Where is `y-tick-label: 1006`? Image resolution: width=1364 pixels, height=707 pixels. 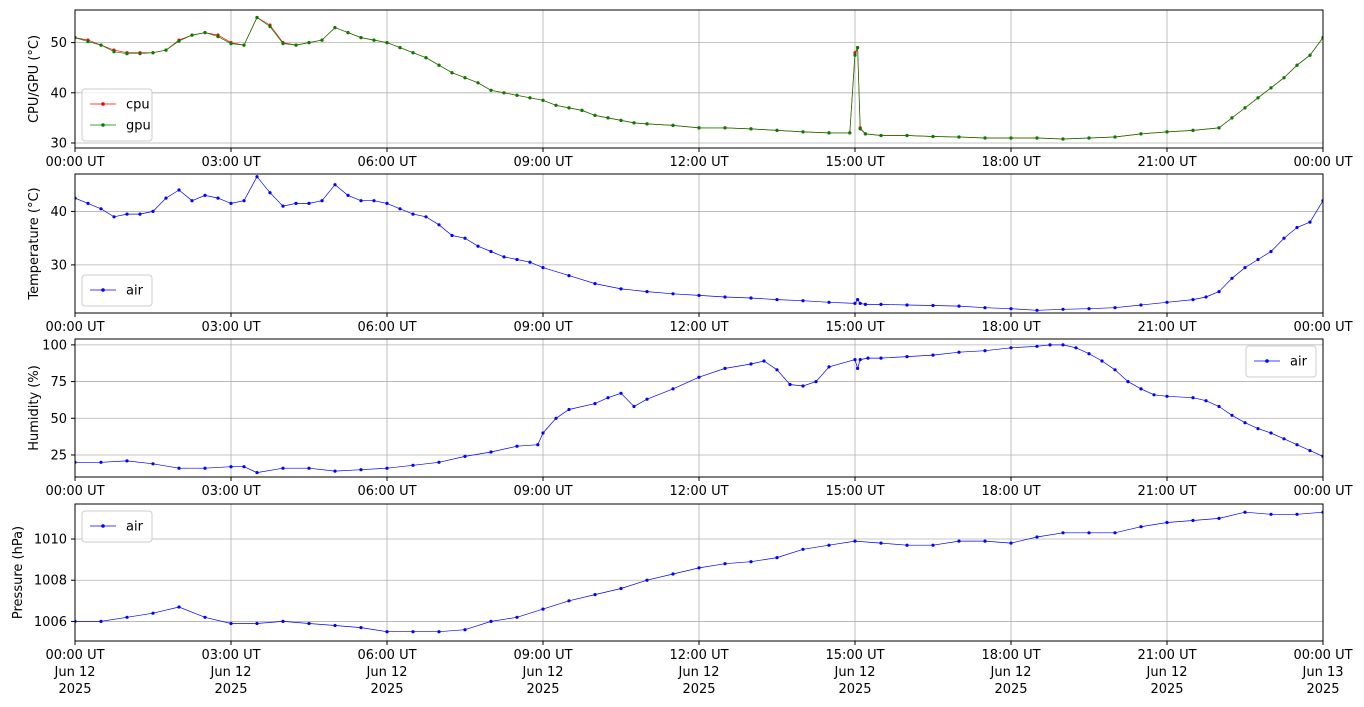 y-tick-label: 1006 is located at coordinates (50, 622).